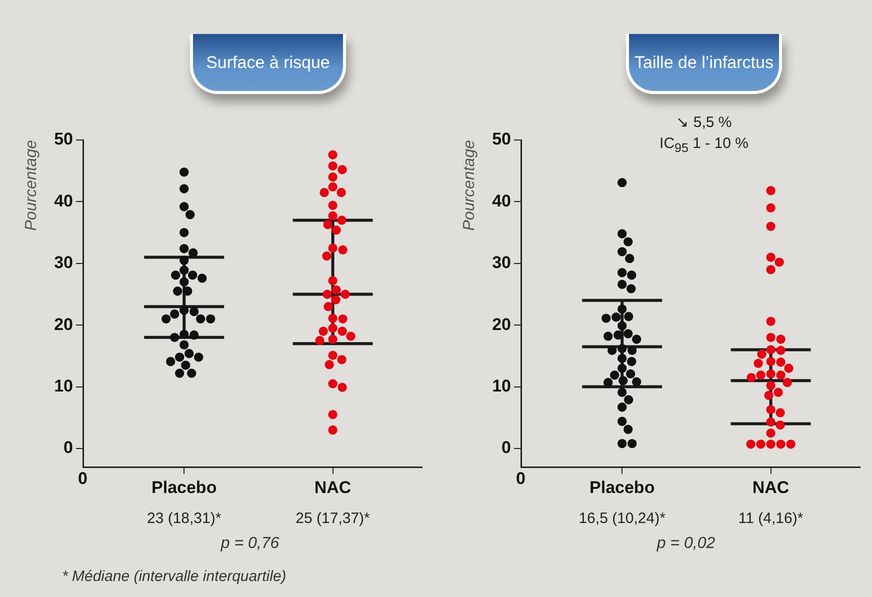 Image resolution: width=872 pixels, height=597 pixels. What do you see at coordinates (184, 518) in the screenshot?
I see `text: 23 (18,31)*` at bounding box center [184, 518].